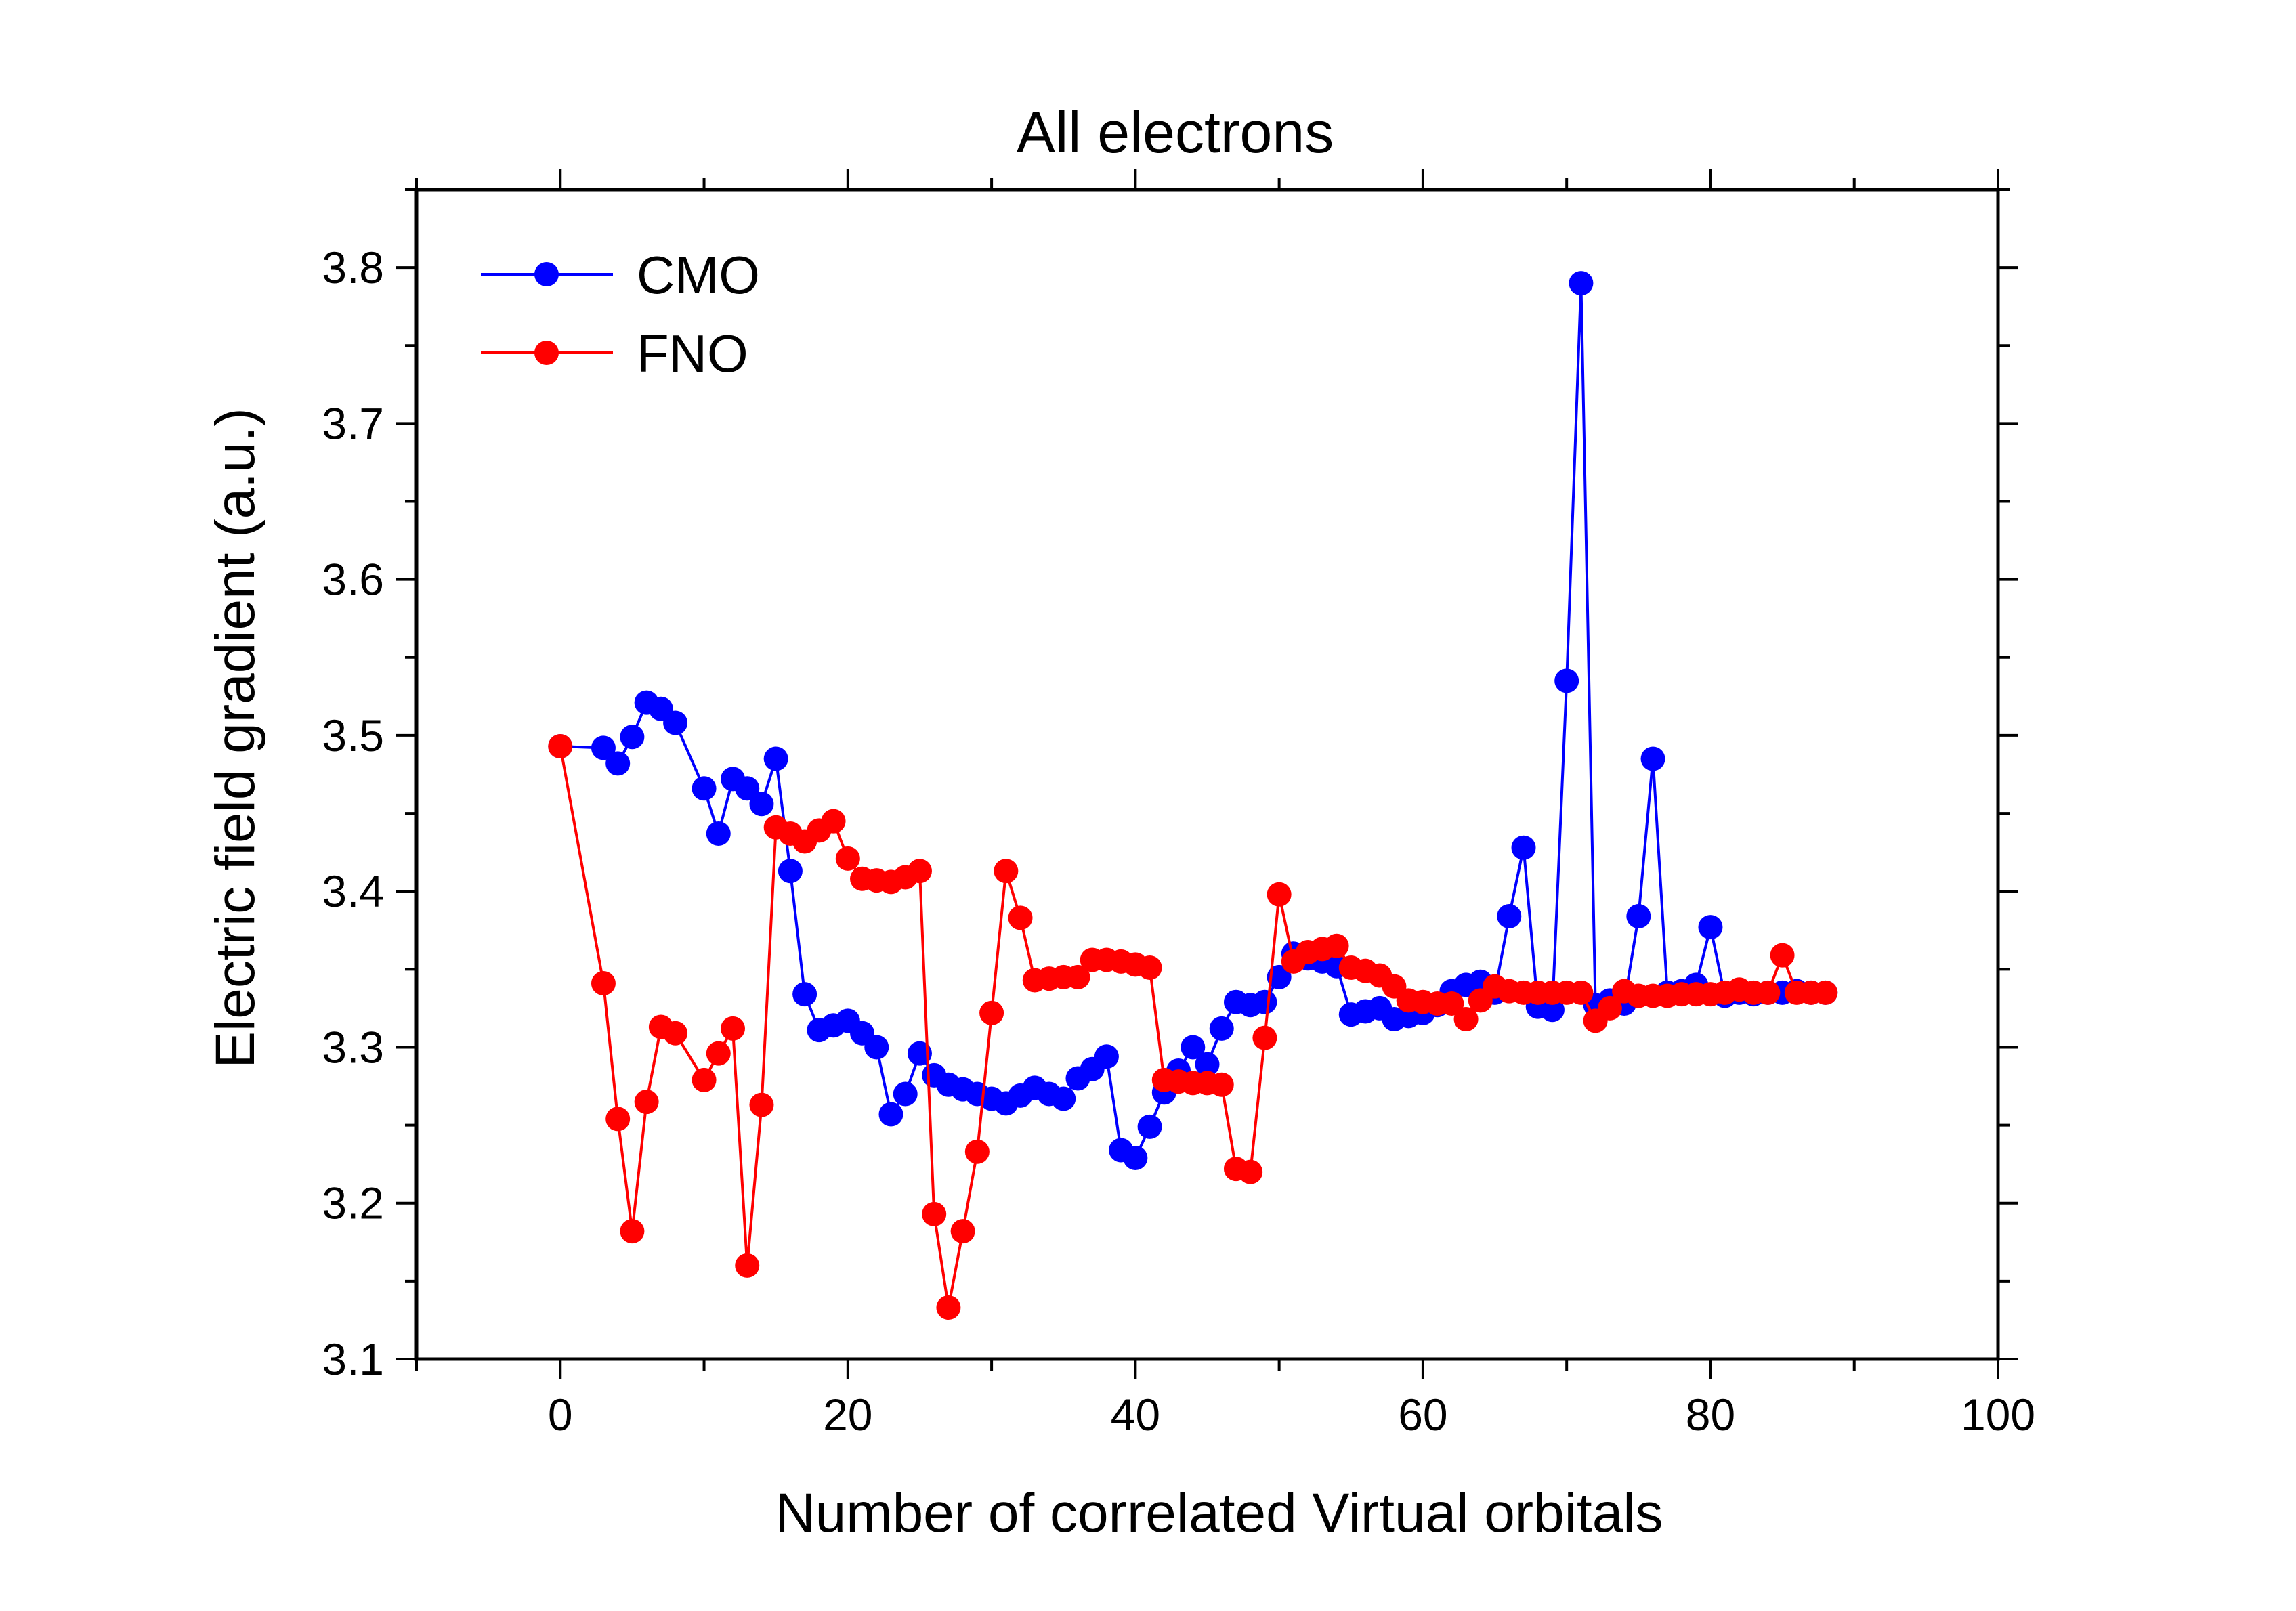 This screenshot has height=1611, width=2296. Describe the element at coordinates (692, 353) in the screenshot. I see `legend-label-fno: FNO` at that location.